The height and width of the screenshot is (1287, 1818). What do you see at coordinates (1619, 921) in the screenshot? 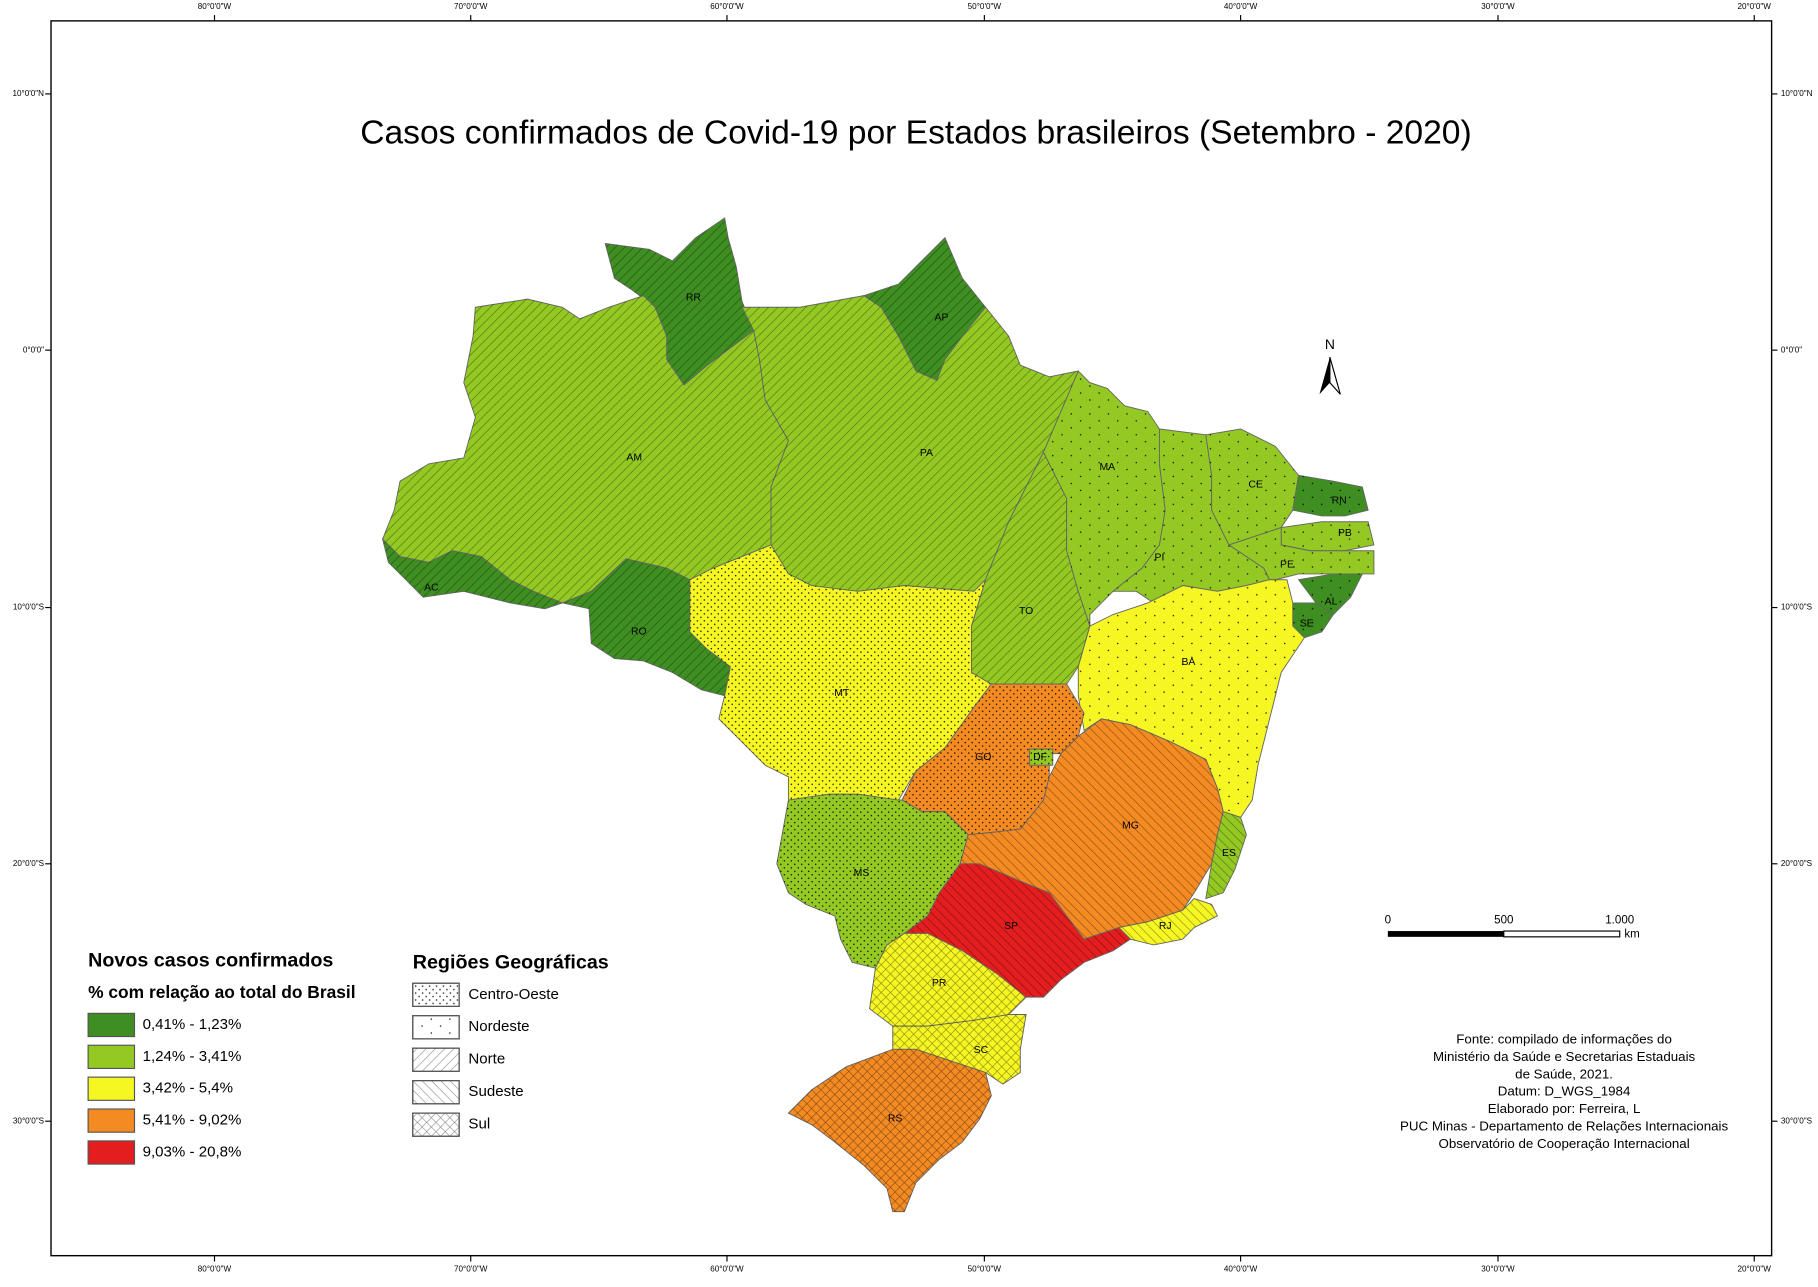
I see `scale-label: 1.000` at bounding box center [1619, 921].